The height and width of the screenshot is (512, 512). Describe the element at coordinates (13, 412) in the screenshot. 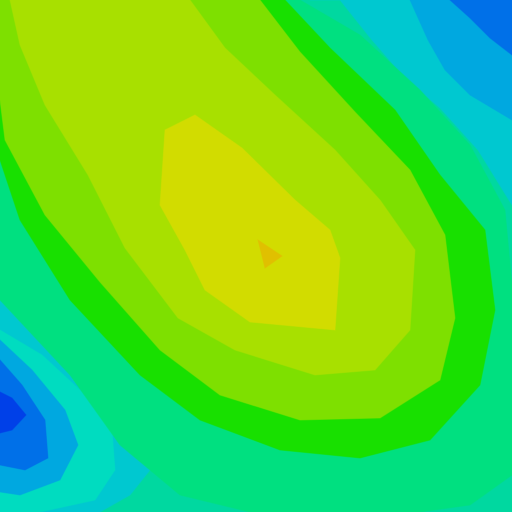

I see `band-cold-3-lower-left` at that location.